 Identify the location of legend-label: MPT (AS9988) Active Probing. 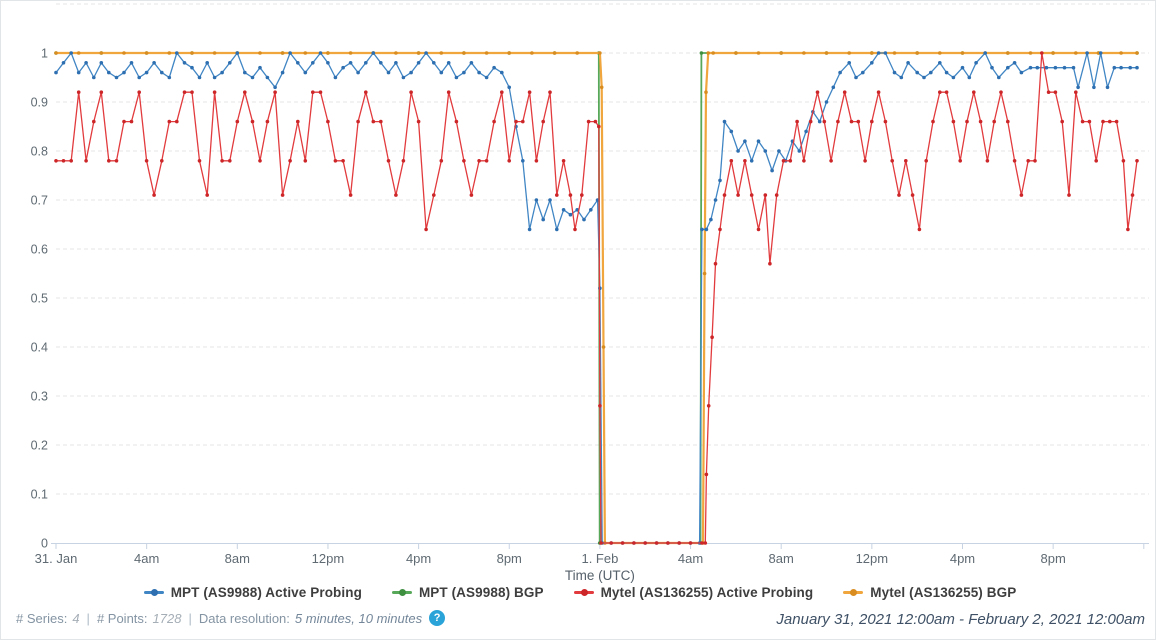
(266, 592).